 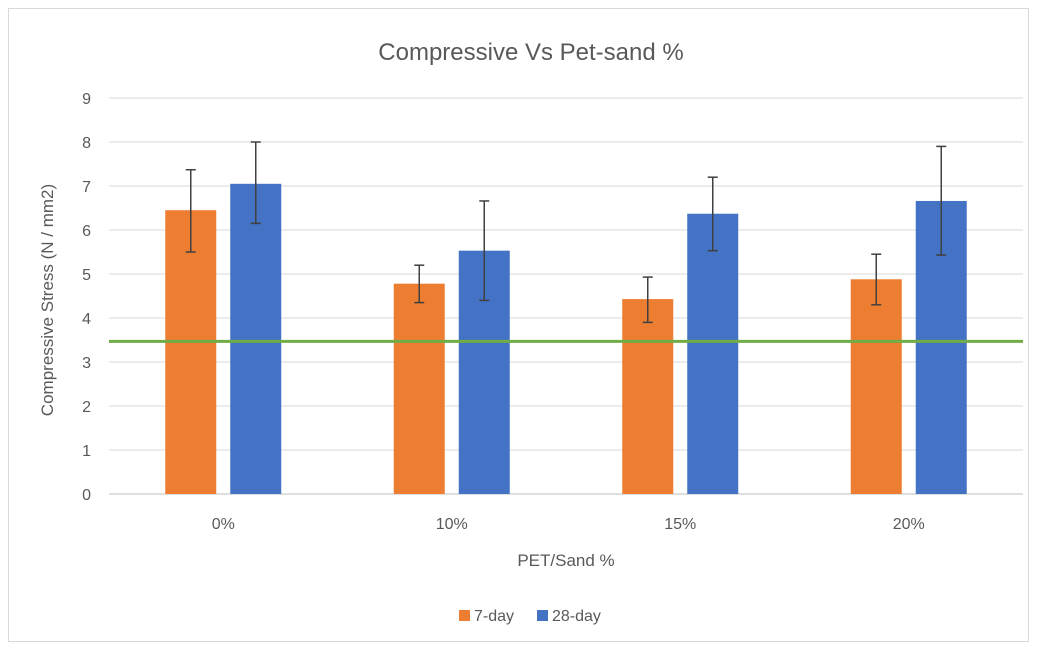 I want to click on x-tick-label: 10%, so click(x=452, y=524).